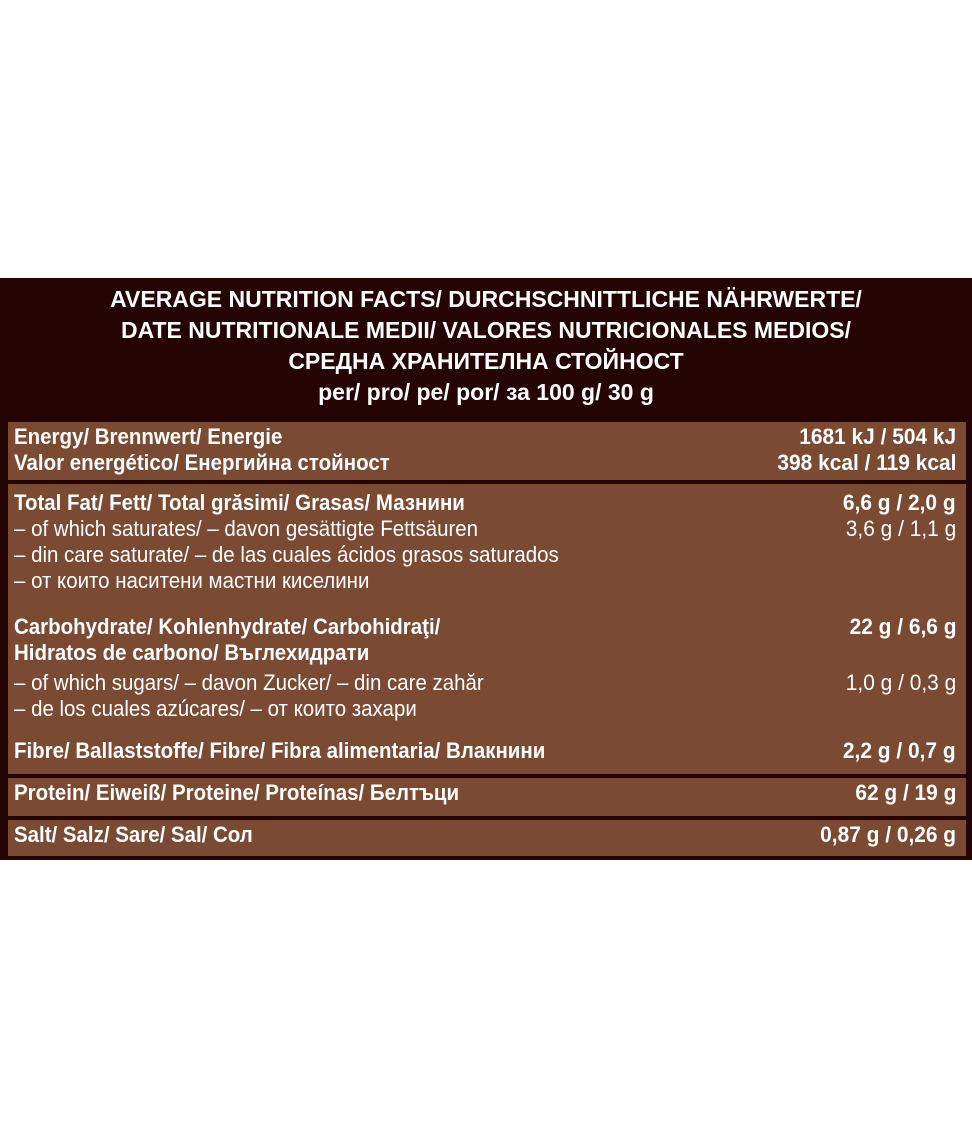 The image size is (972, 1137). I want to click on header-title-bg: СРЕДНА ХРАНИТЕЛНА СТОЙНОСТ, so click(486, 361).